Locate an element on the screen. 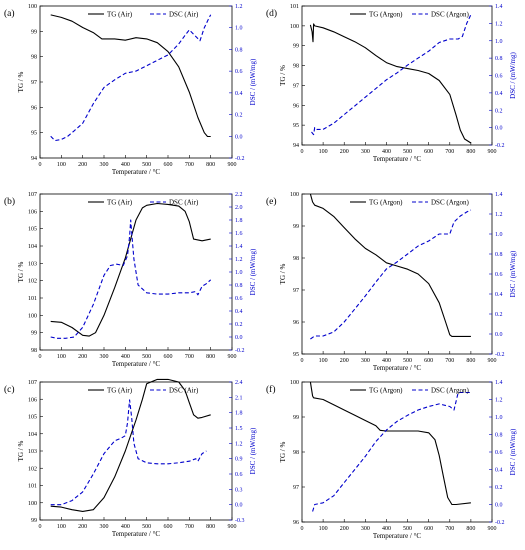 The image size is (525, 550). panel-label: (b) is located at coordinates (9, 201).